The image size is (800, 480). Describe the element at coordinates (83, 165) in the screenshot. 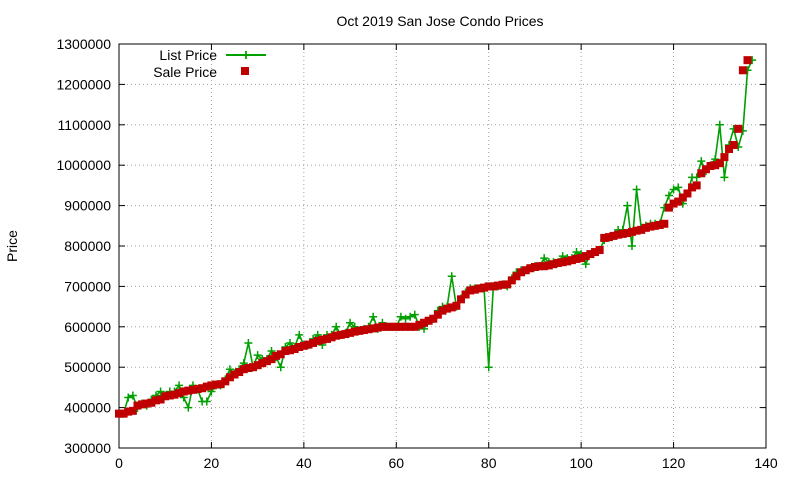

I see `y-tick-label: 1000000` at that location.